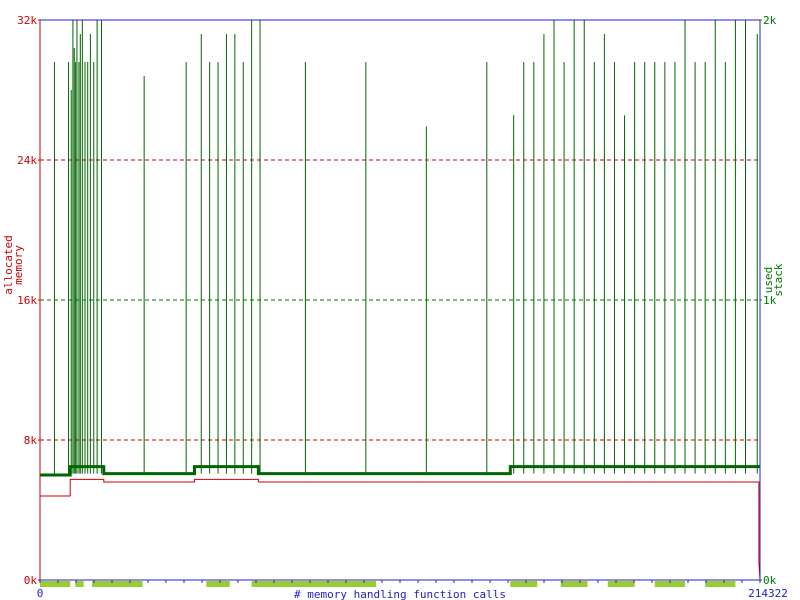 Image resolution: width=800 pixels, height=600 pixels. What do you see at coordinates (27, 20) in the screenshot?
I see `left-tick-label-4: 32k` at bounding box center [27, 20].